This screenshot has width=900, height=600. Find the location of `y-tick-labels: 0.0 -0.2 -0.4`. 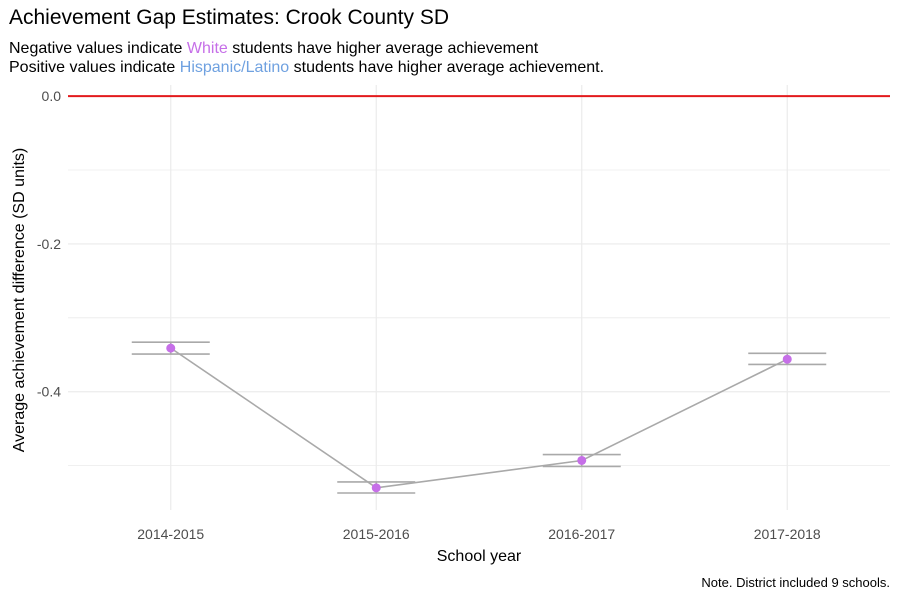

y-tick-labels: 0.0 -0.2 -0.4 is located at coordinates (49, 244).